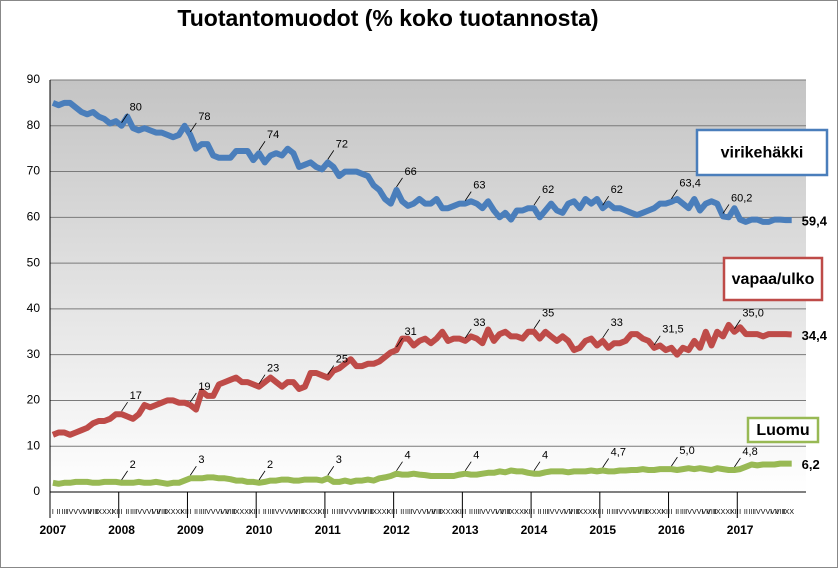 This screenshot has height=568, width=838. I want to click on y-tick-label: 30, so click(34, 354).